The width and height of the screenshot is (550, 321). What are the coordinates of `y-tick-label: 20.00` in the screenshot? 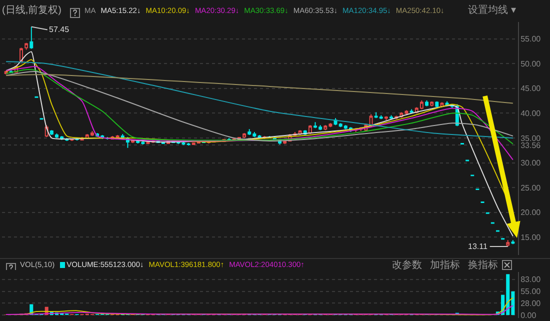 It's located at (531, 213).